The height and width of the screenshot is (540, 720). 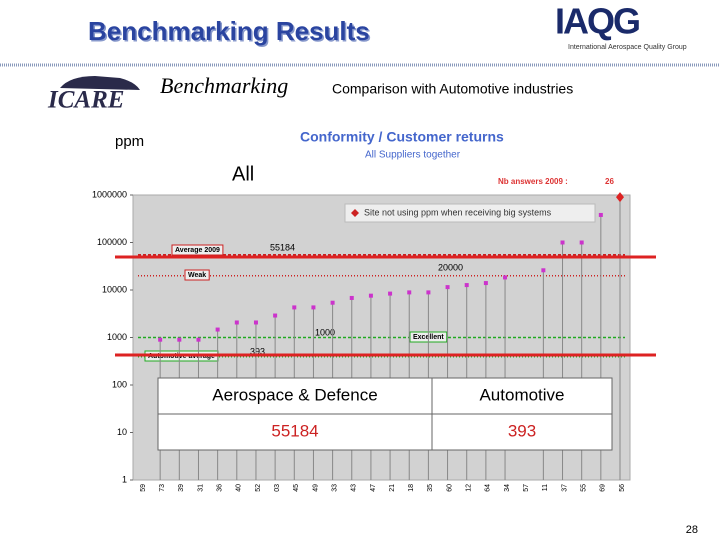 What do you see at coordinates (296, 488) in the screenshot?
I see `x-tick-label: 45` at bounding box center [296, 488].